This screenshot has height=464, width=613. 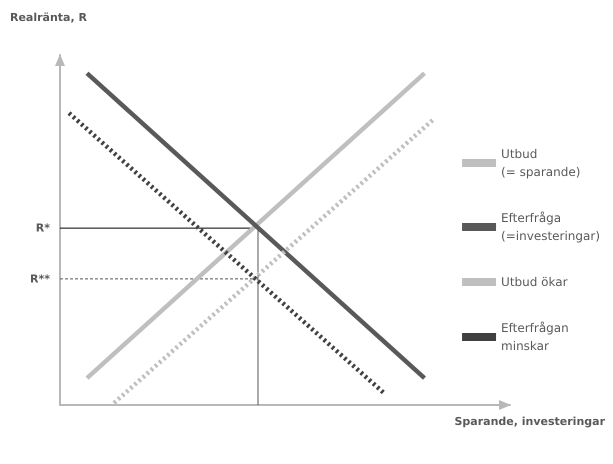 I want to click on legend-label: Utbud (= sparande), so click(x=540, y=163).